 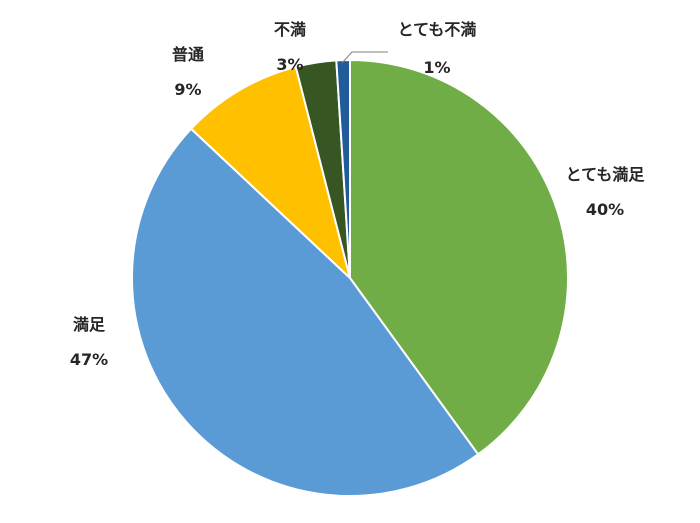 I want to click on label-very-dissatisfied-name: とても不満, so click(x=437, y=29).